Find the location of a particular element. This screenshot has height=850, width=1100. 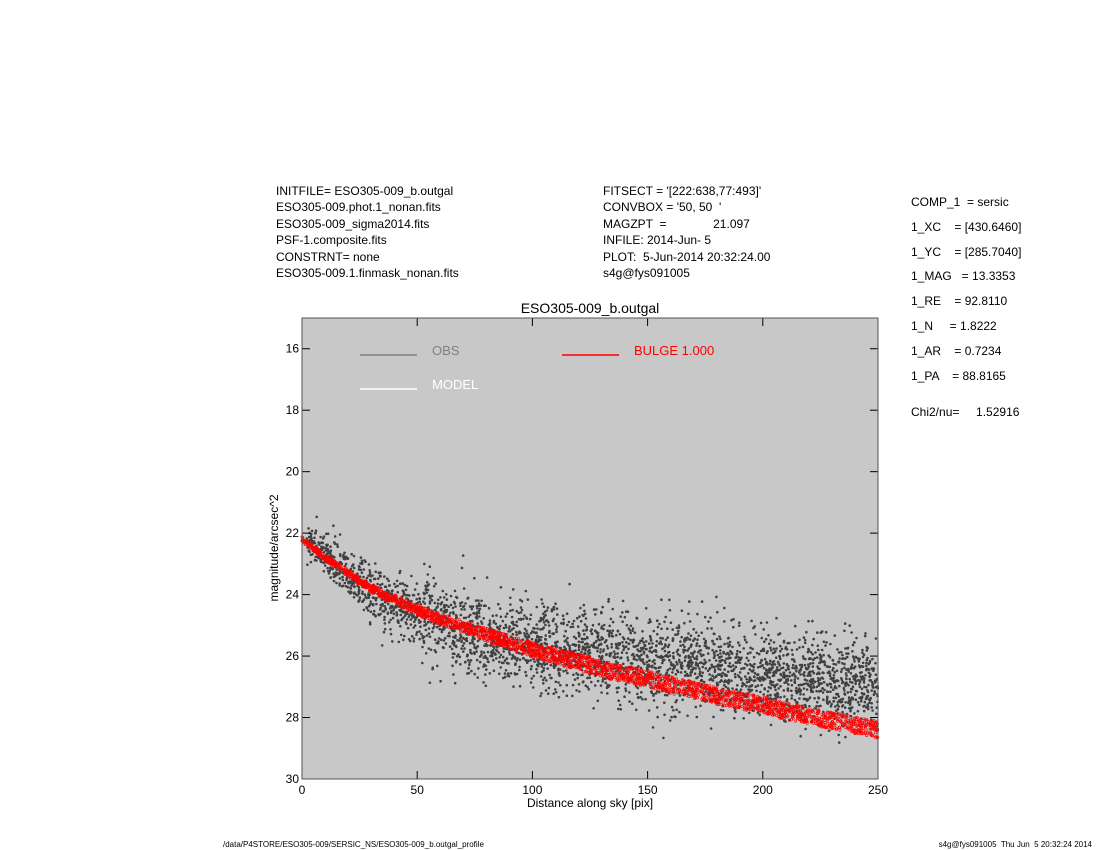

header-line: INITFILE= ESO305-009_b.outgal is located at coordinates (365, 191).